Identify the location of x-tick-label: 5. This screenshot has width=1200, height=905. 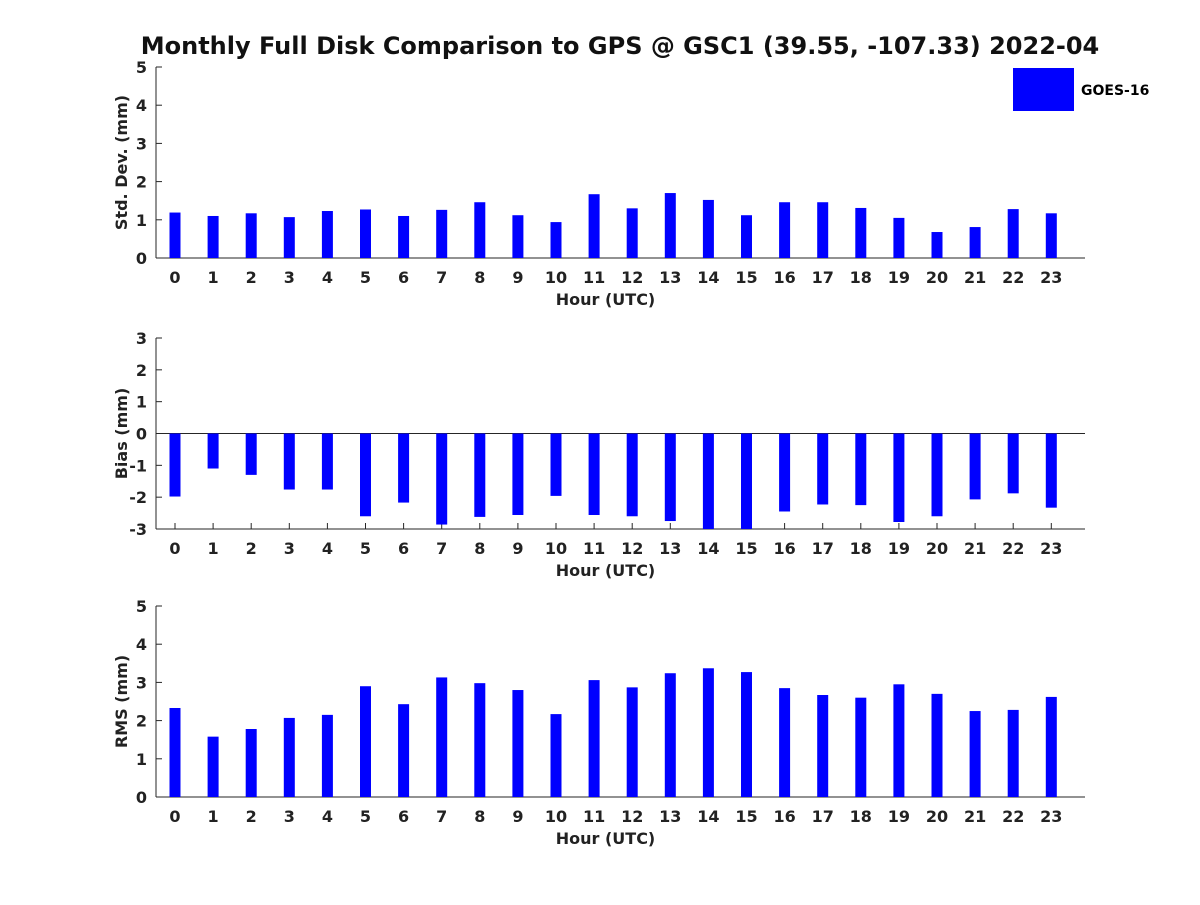
(365, 548).